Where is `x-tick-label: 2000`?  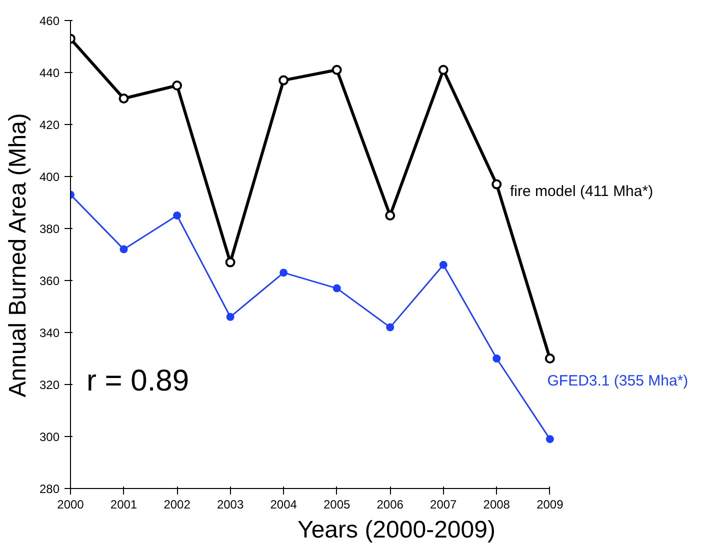 x-tick-label: 2000 is located at coordinates (70, 505).